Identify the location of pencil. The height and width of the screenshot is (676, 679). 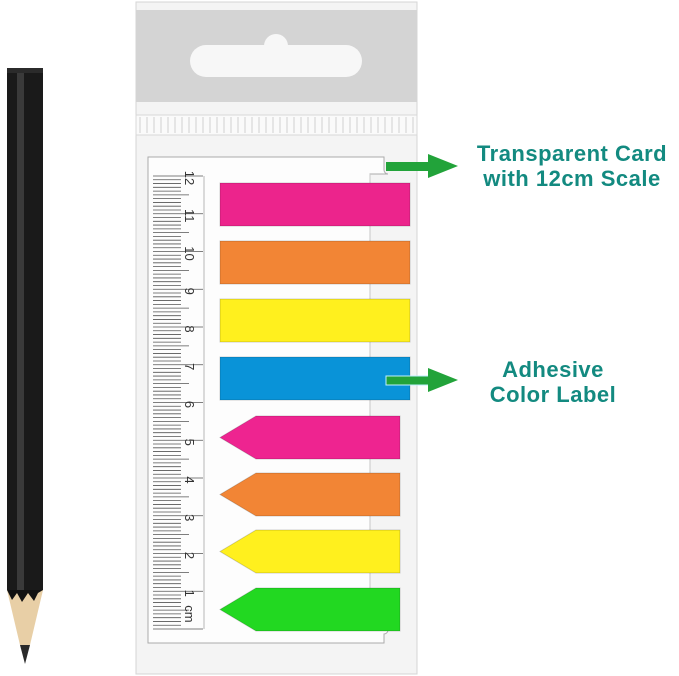
(25, 366).